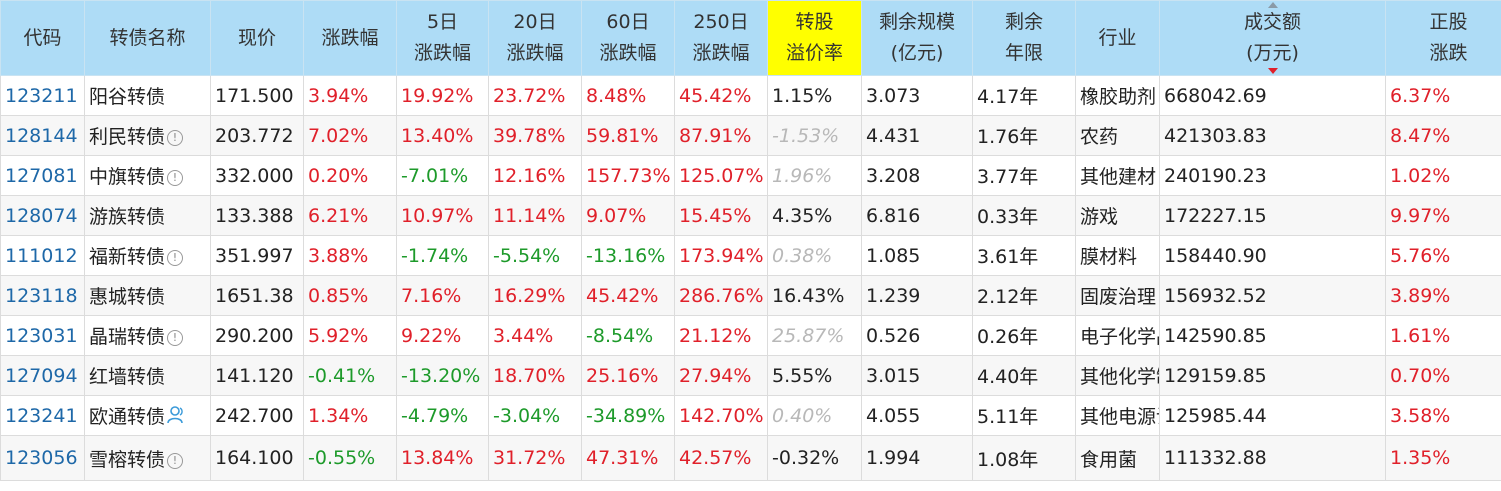 Image resolution: width=1501 pixels, height=491 pixels. Describe the element at coordinates (127, 417) in the screenshot. I see `bond-name-text: 欧通转债` at that location.